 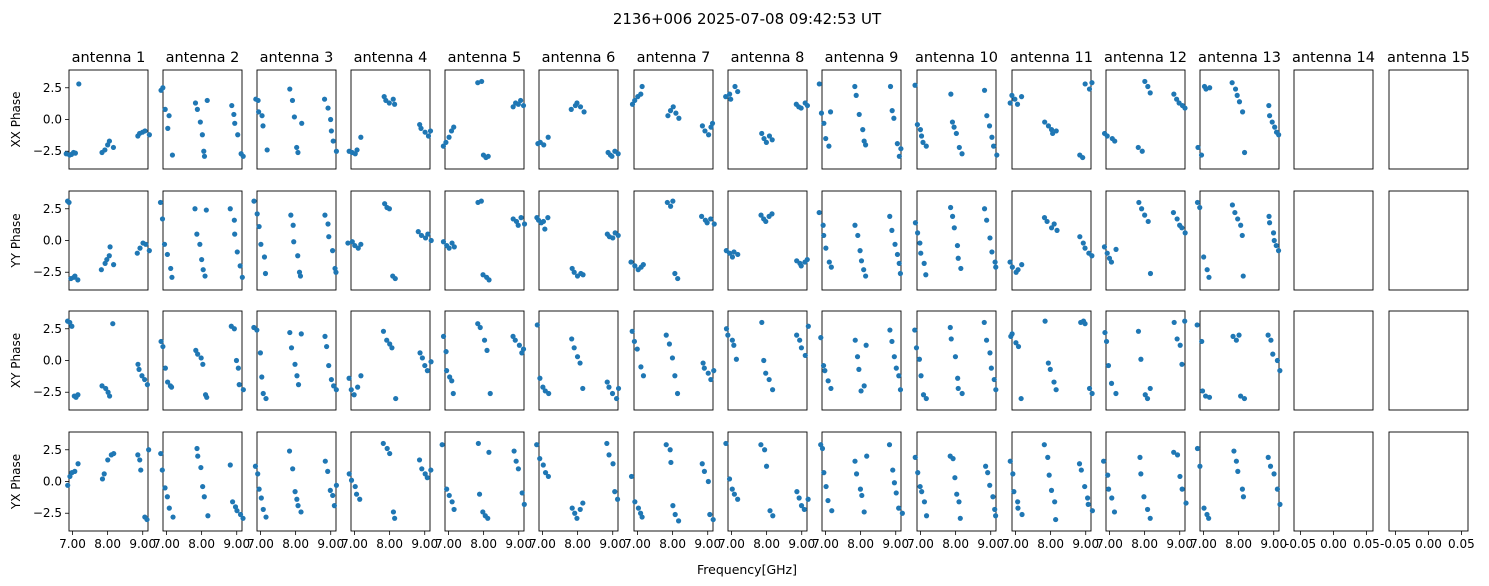 I want to click on y-tick-label: 2.5, so click(x=52, y=88).